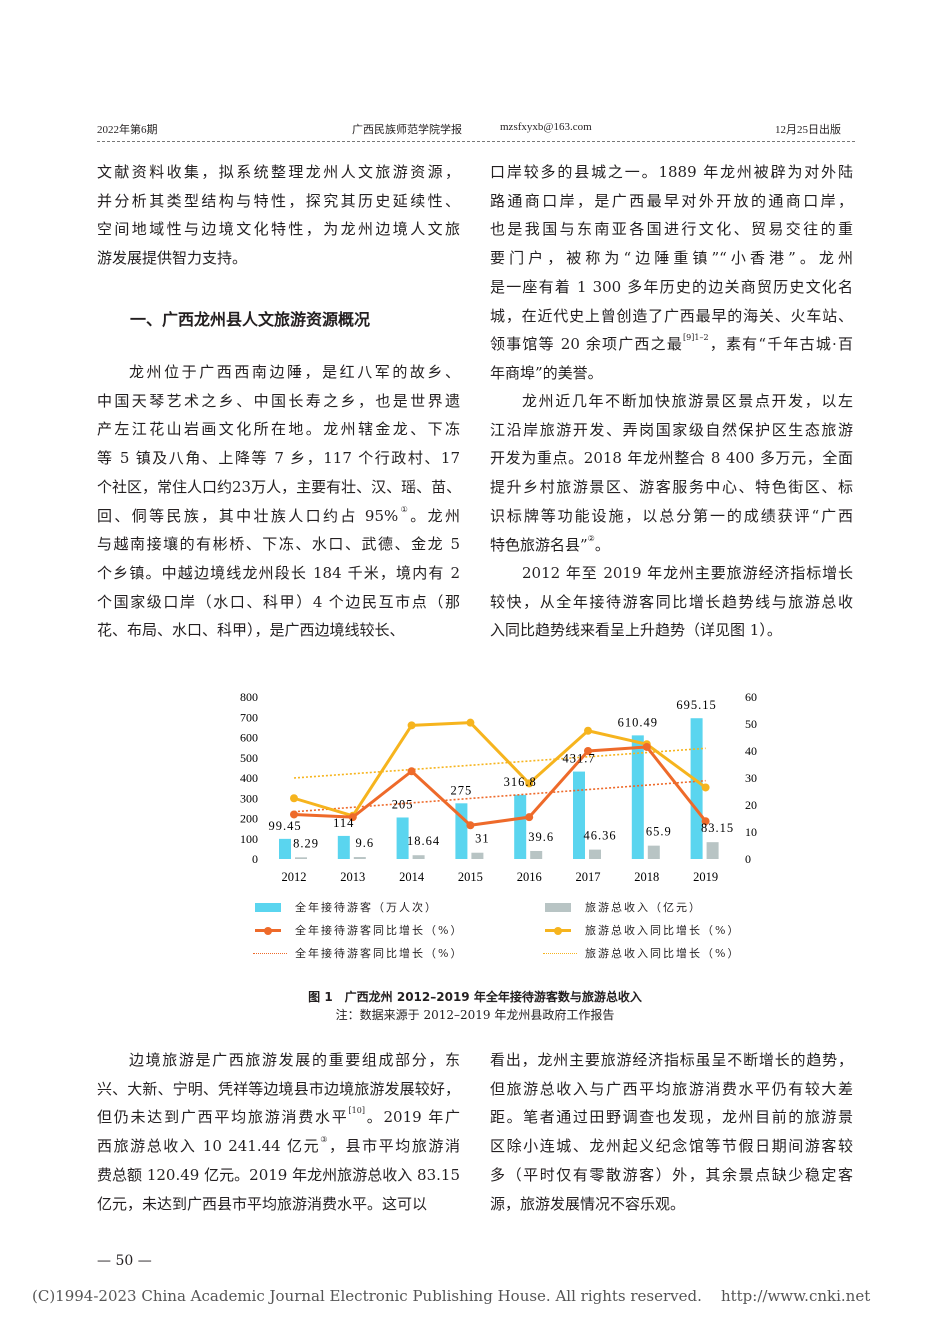 Image resolution: width=950 pixels, height=1333 pixels. I want to click on income-growth-line, so click(500, 769).